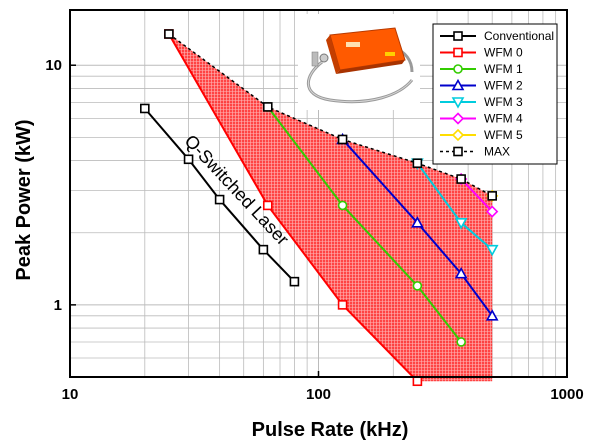 The height and width of the screenshot is (443, 595). I want to click on legend-item-wfm-5: WFM 5, so click(481, 135).